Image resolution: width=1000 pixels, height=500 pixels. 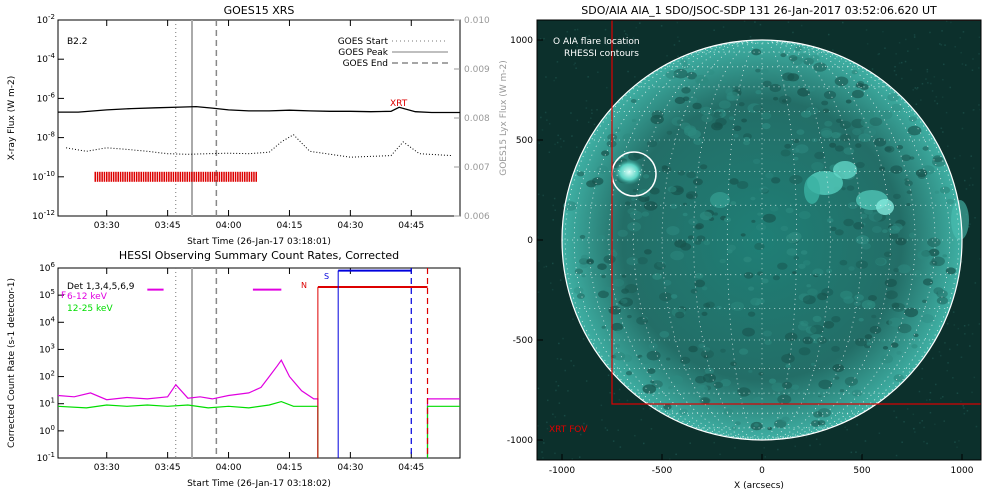 What do you see at coordinates (523, 341) in the screenshot?
I see `aia-y-tick-label: -500` at bounding box center [523, 341].